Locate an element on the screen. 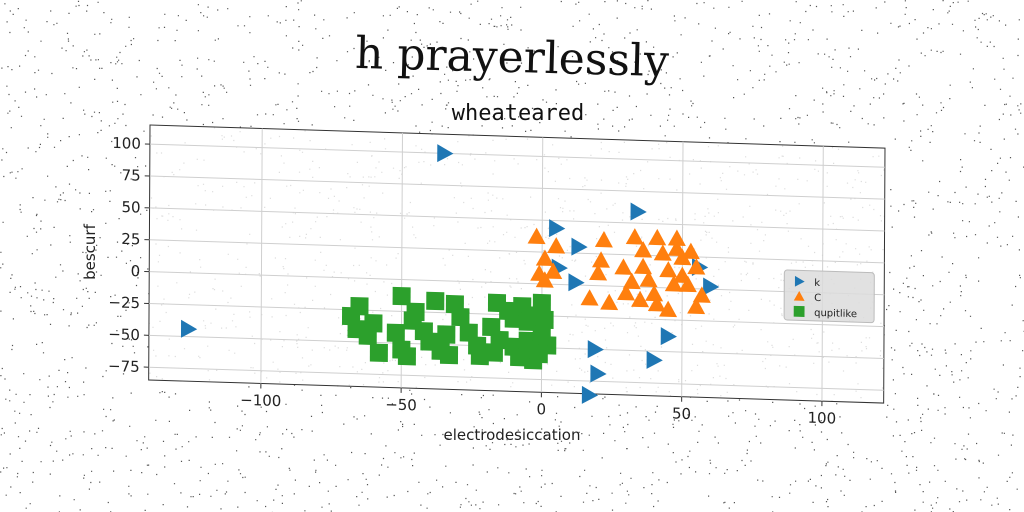  y-tick-label: −75 is located at coordinates (124, 366).